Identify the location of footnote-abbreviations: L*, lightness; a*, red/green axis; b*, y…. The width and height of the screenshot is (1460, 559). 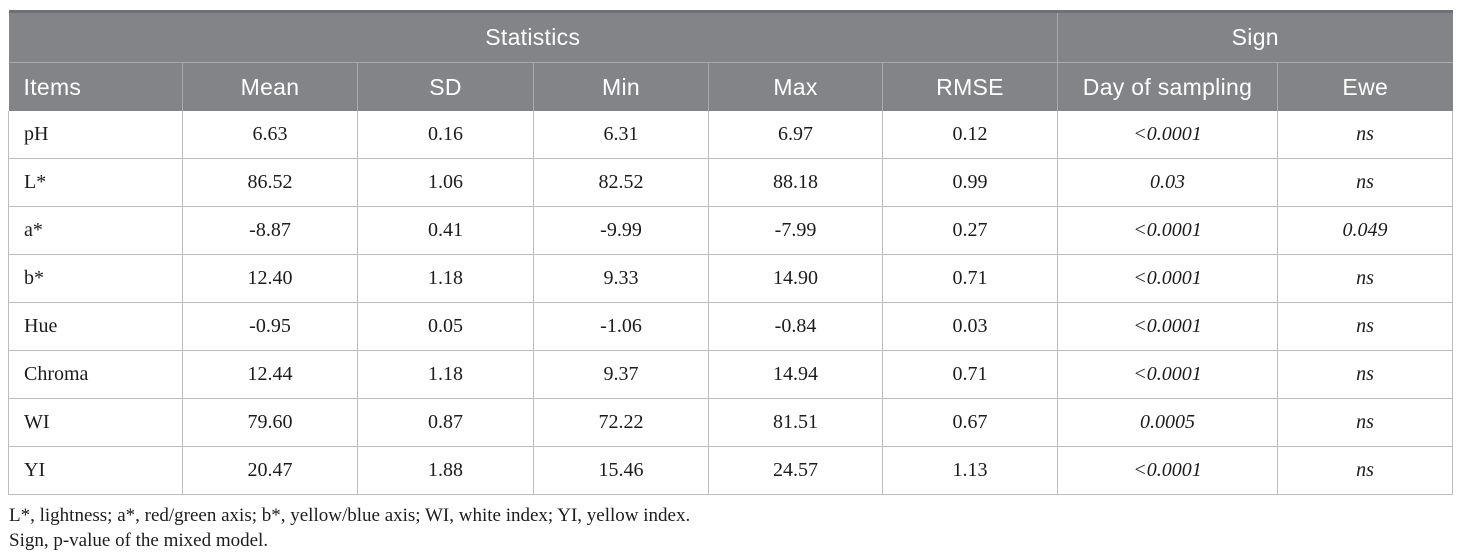
(350, 515).